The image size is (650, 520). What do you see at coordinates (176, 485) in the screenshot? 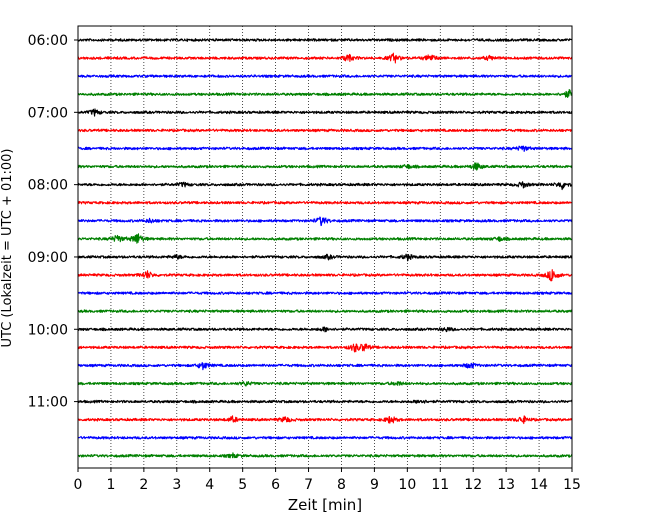
I see `x-tick-label: 3` at bounding box center [176, 485].